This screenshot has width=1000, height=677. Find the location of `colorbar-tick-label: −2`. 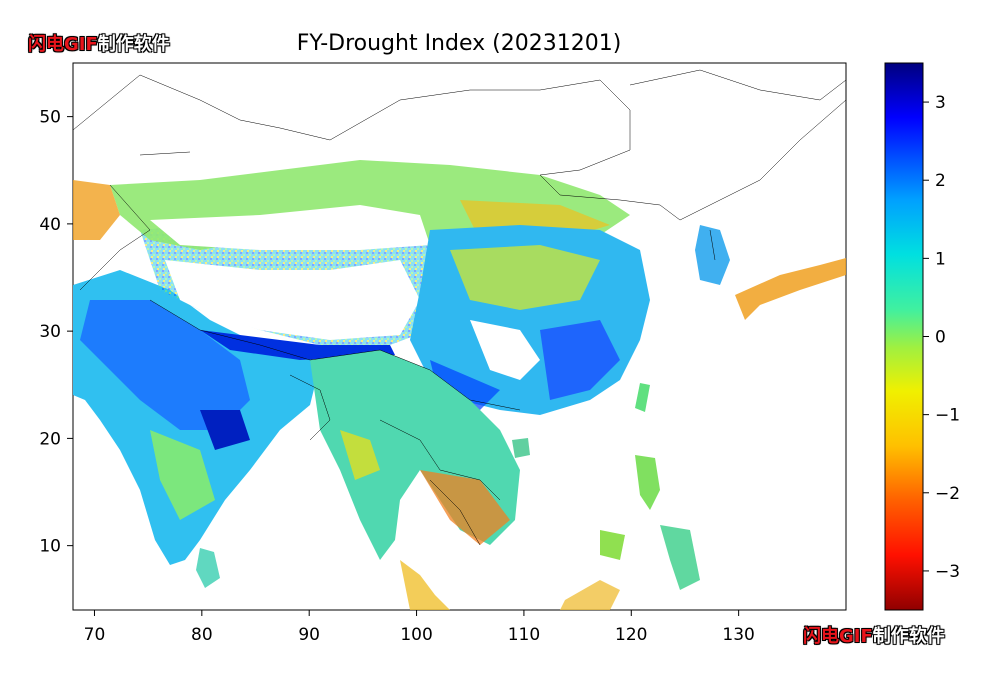

colorbar-tick-label: −2 is located at coordinates (947, 494).